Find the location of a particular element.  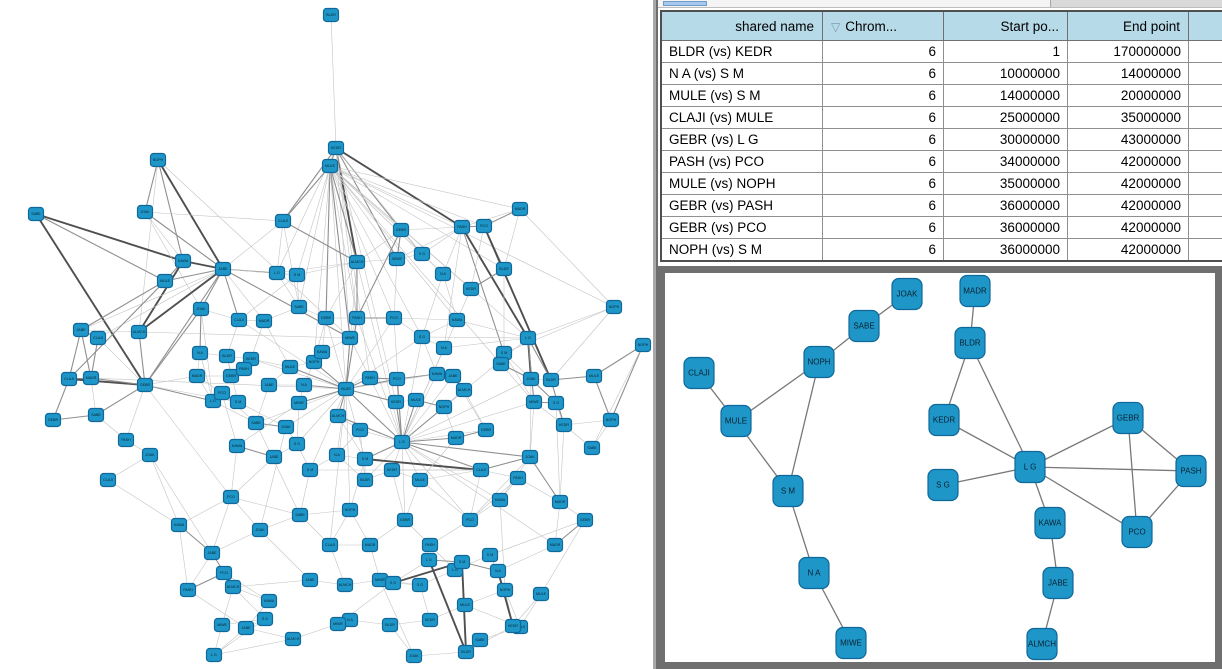

cell-value: 170000000 is located at coordinates (1128, 51).